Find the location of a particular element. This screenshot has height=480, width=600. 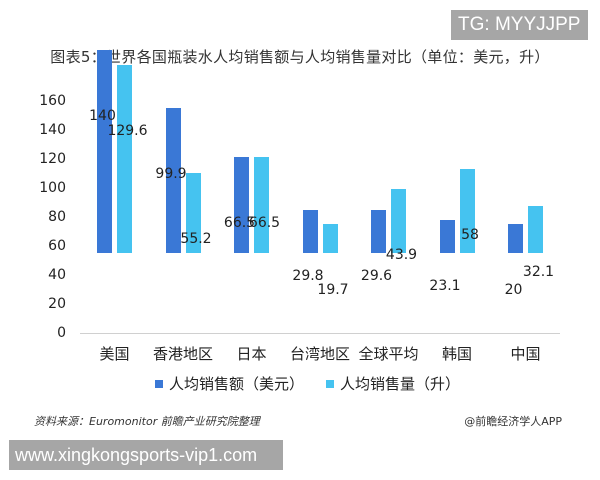

y-tick-label: 0 is located at coordinates (61, 333).